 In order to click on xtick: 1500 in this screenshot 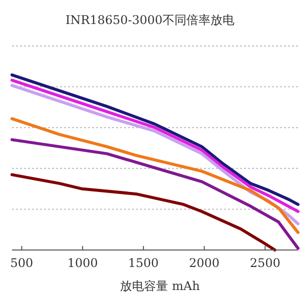, I will do `click(143, 263)`.